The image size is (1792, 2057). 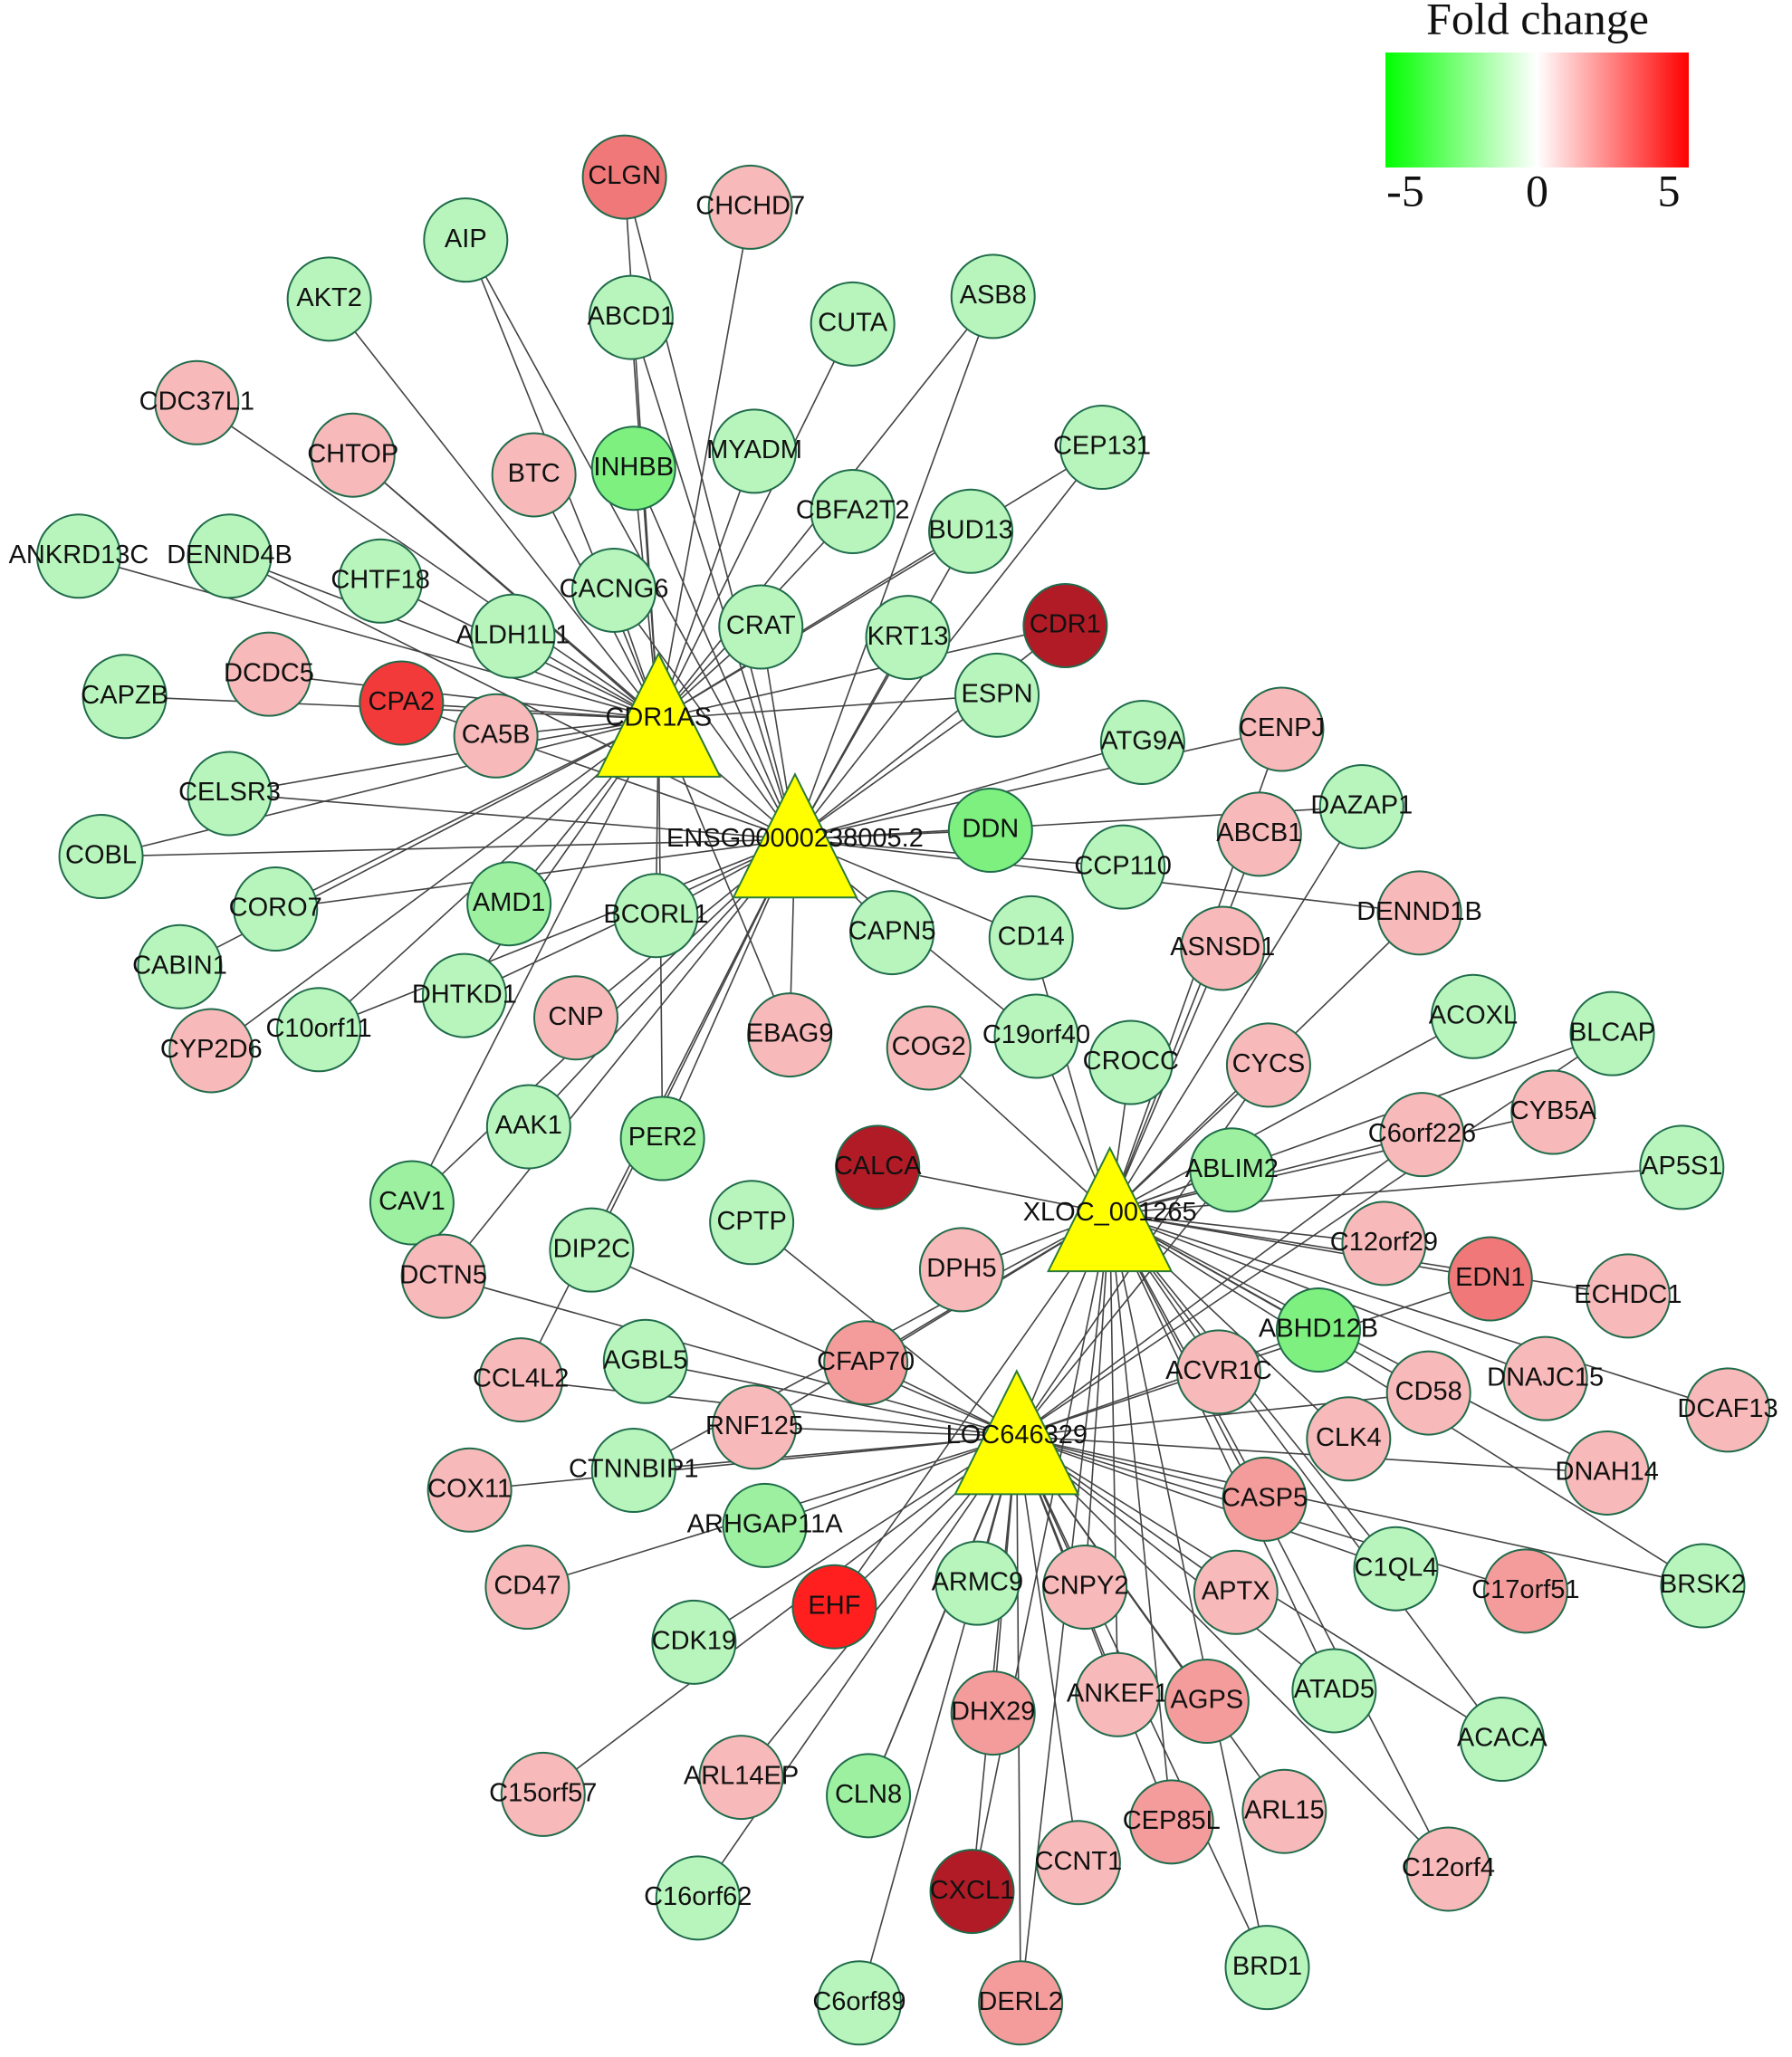 I want to click on gene-label: DAZAP1, so click(x=1361, y=805).